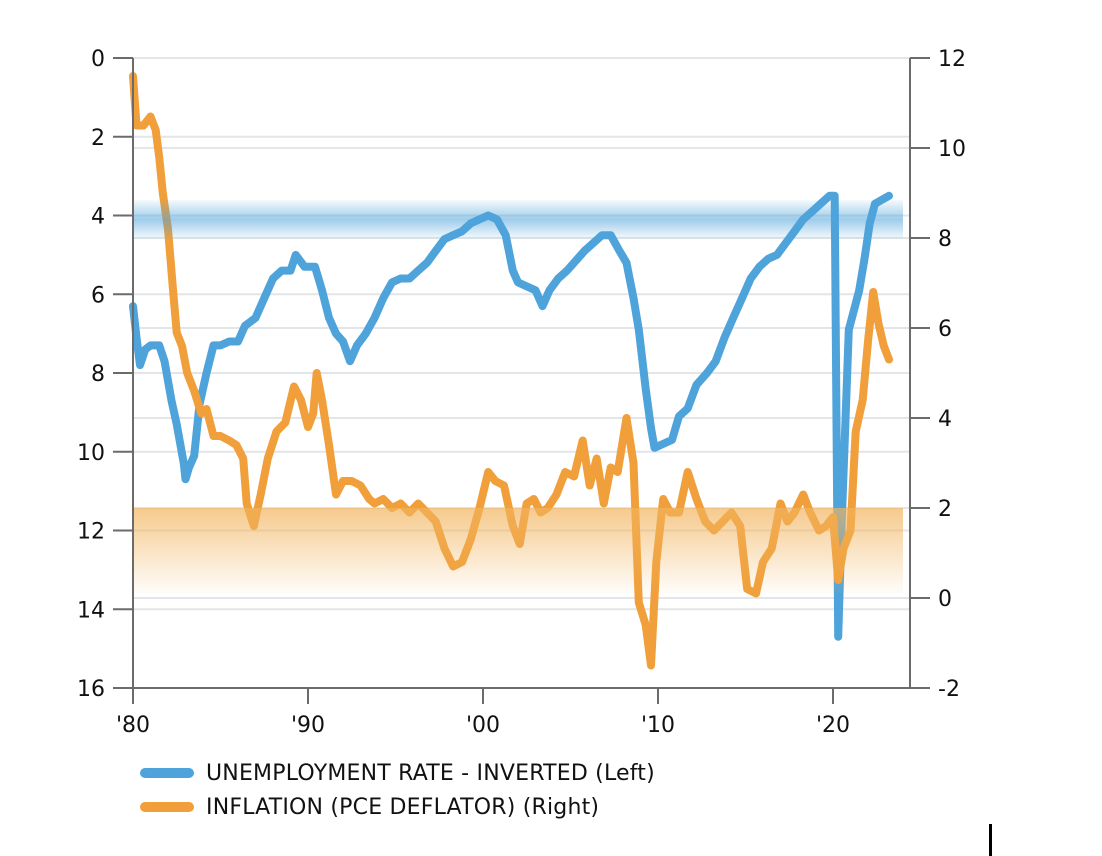  What do you see at coordinates (990, 840) in the screenshot?
I see `text-cursor` at bounding box center [990, 840].